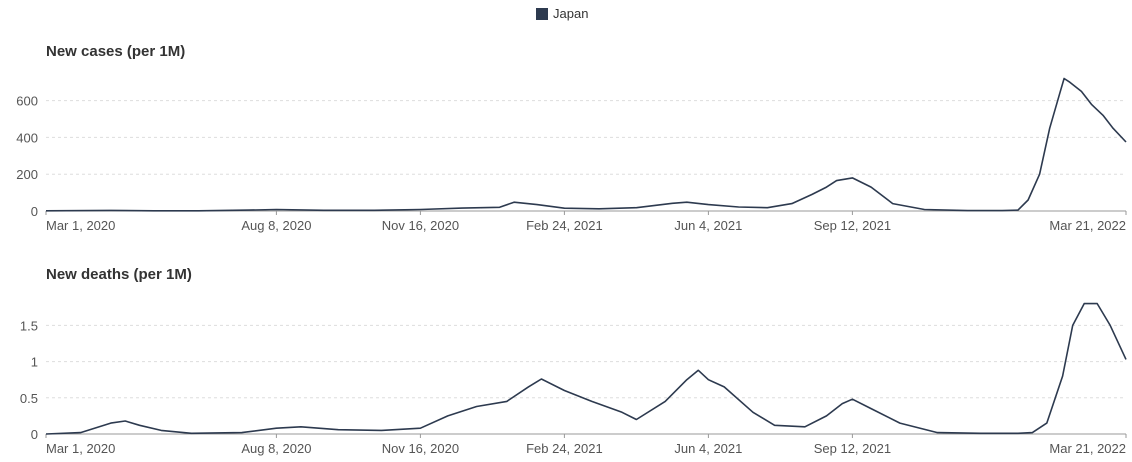 The height and width of the screenshot is (462, 1132). Describe the element at coordinates (27, 101) in the screenshot. I see `y-tick-label: 600` at that location.